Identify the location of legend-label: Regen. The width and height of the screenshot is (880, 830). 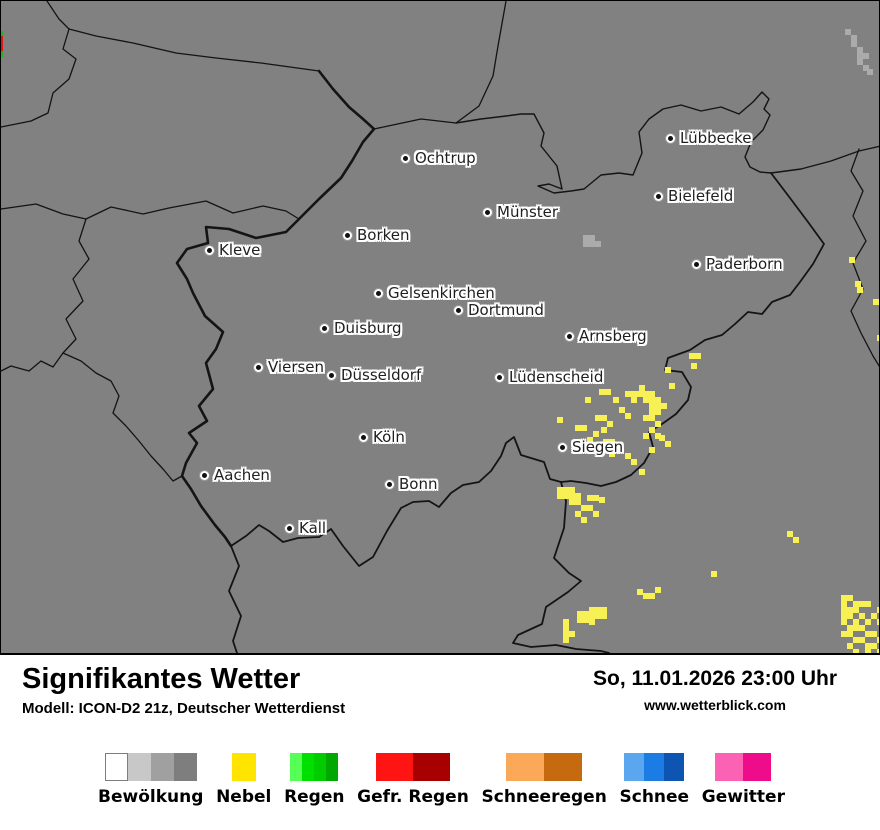
(314, 797).